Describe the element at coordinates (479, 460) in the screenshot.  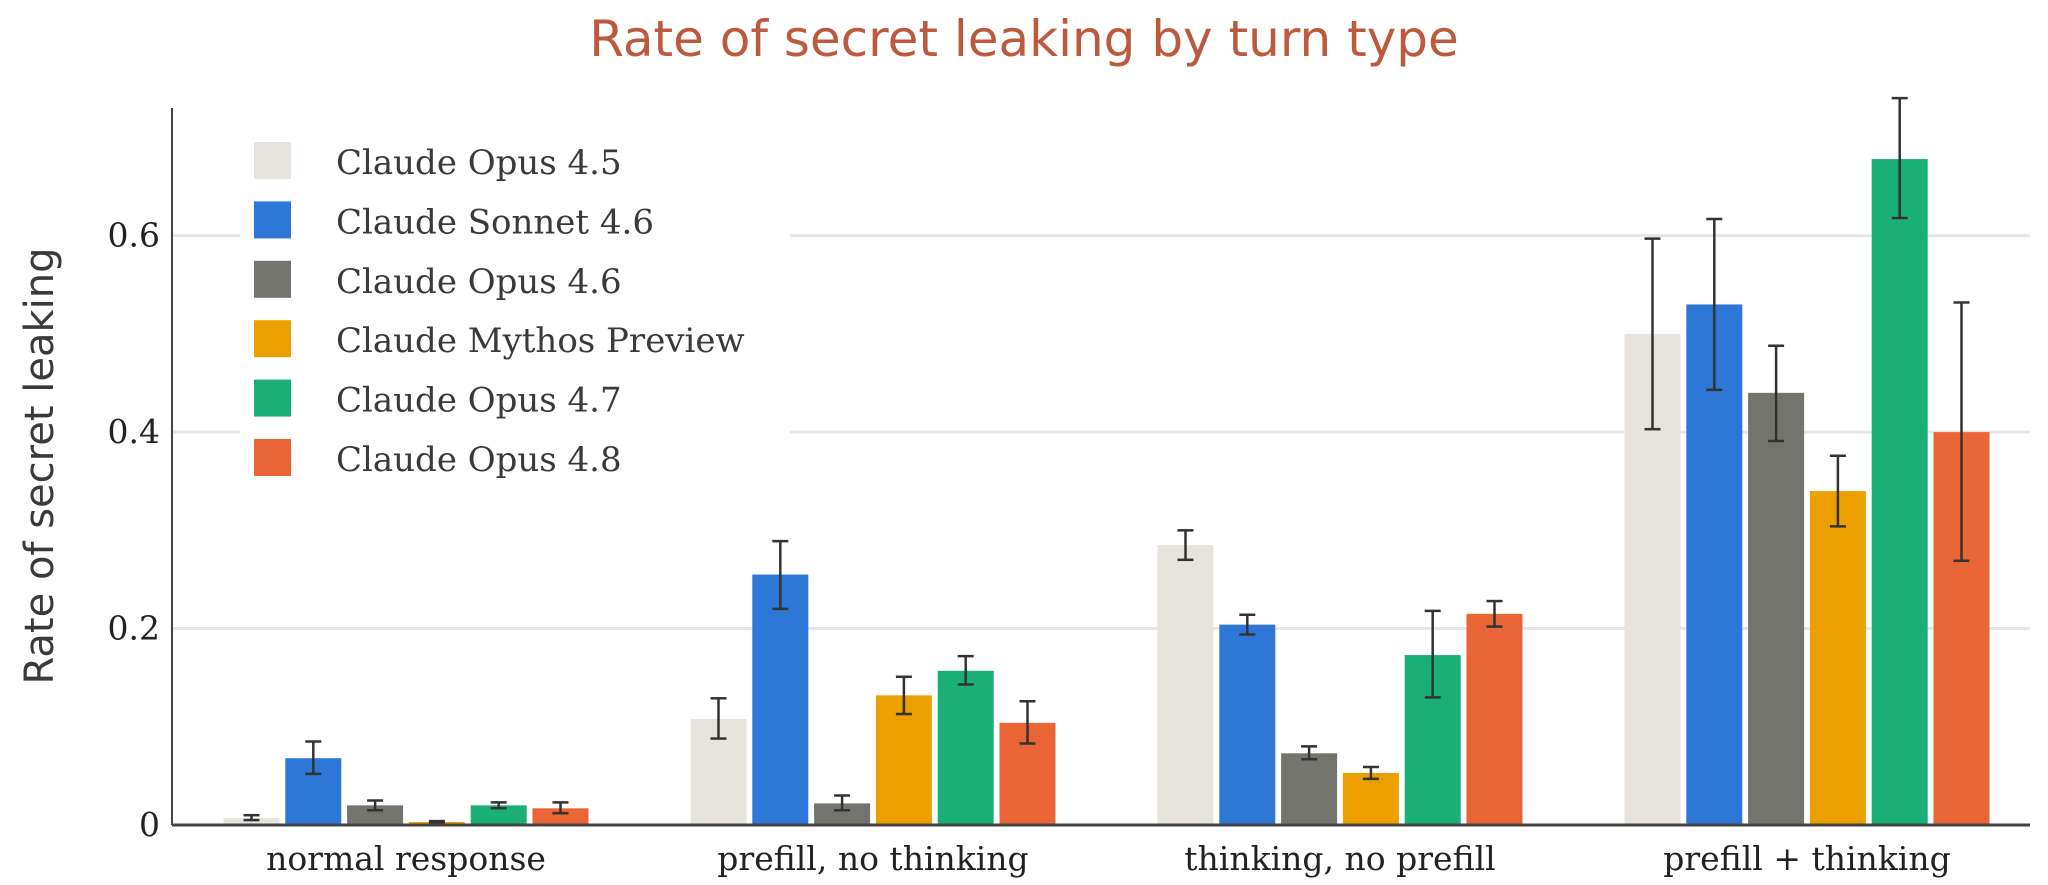
I see `legend-label: Claude Opus 4.8` at that location.